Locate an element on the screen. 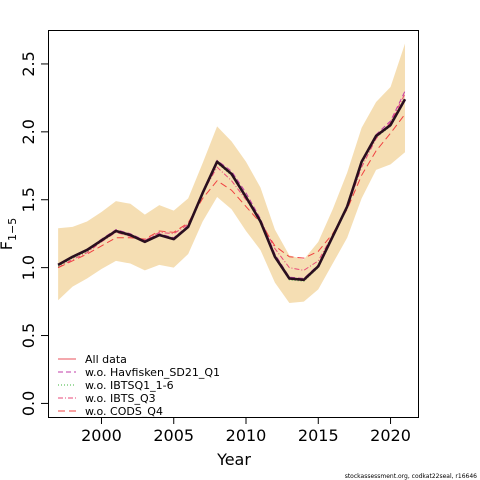  x-tick-label-2000: 2000 is located at coordinates (101, 435).